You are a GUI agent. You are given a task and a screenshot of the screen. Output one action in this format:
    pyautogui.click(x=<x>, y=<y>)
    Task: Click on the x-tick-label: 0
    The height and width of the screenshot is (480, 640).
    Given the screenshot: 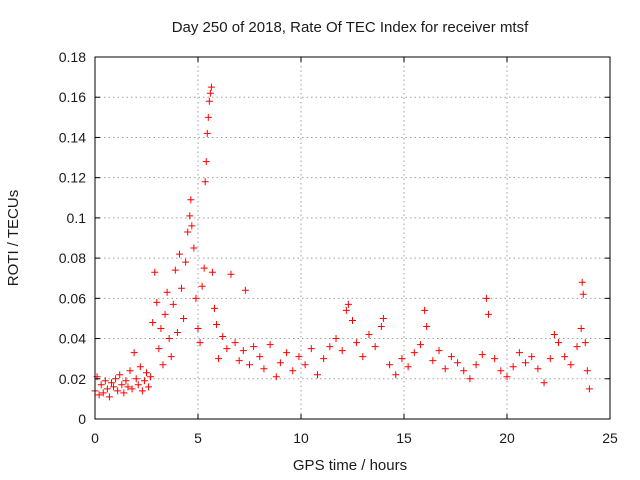 What is the action you would take?
    pyautogui.click(x=95, y=438)
    